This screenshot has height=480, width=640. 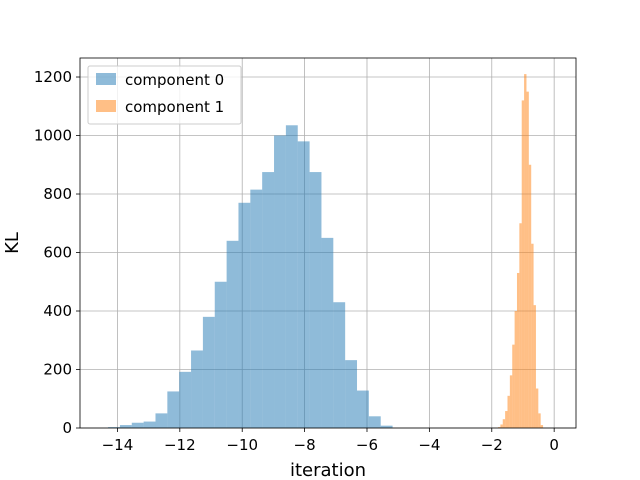 I want to click on legend-box, so click(x=164, y=95).